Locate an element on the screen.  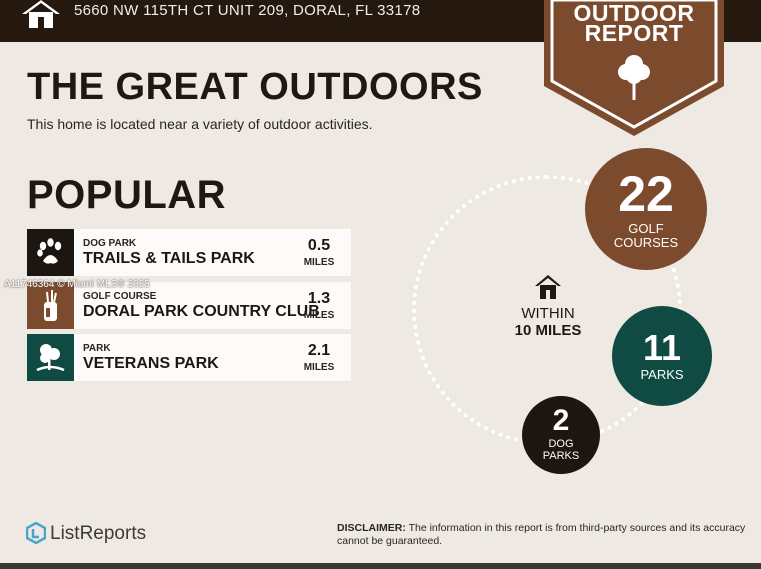
parks-count-circle: 11 PARKS is located at coordinates (662, 356).